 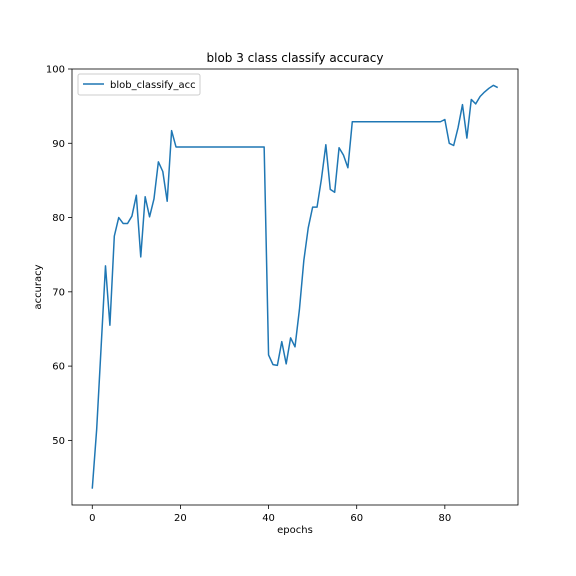 I want to click on y-tick-label: 50, so click(x=58, y=441).